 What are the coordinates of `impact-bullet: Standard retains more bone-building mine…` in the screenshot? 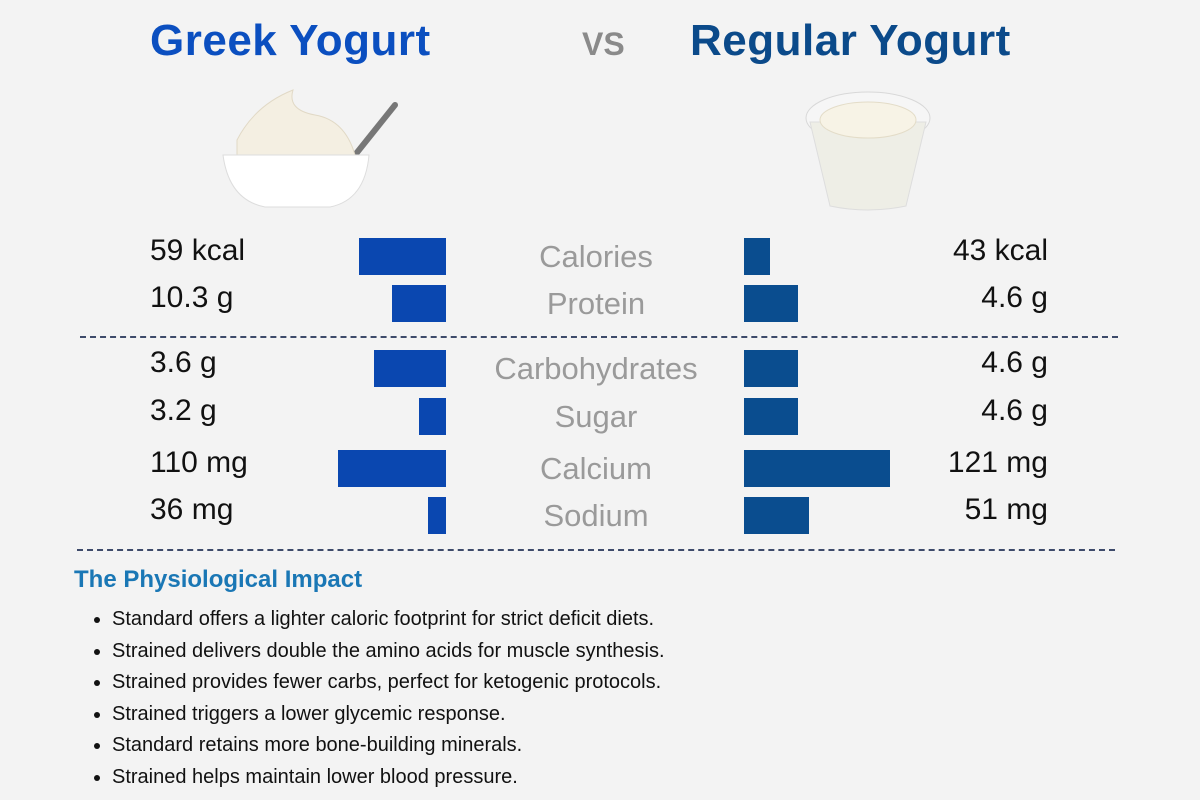 It's located at (388, 746).